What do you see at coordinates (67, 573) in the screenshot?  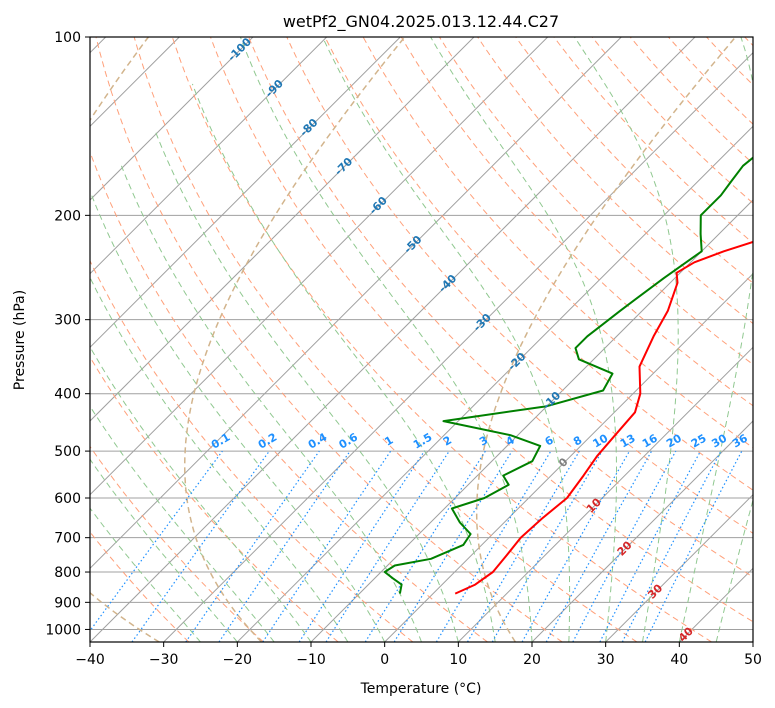 I see `y-tick-label: 800` at bounding box center [67, 573].